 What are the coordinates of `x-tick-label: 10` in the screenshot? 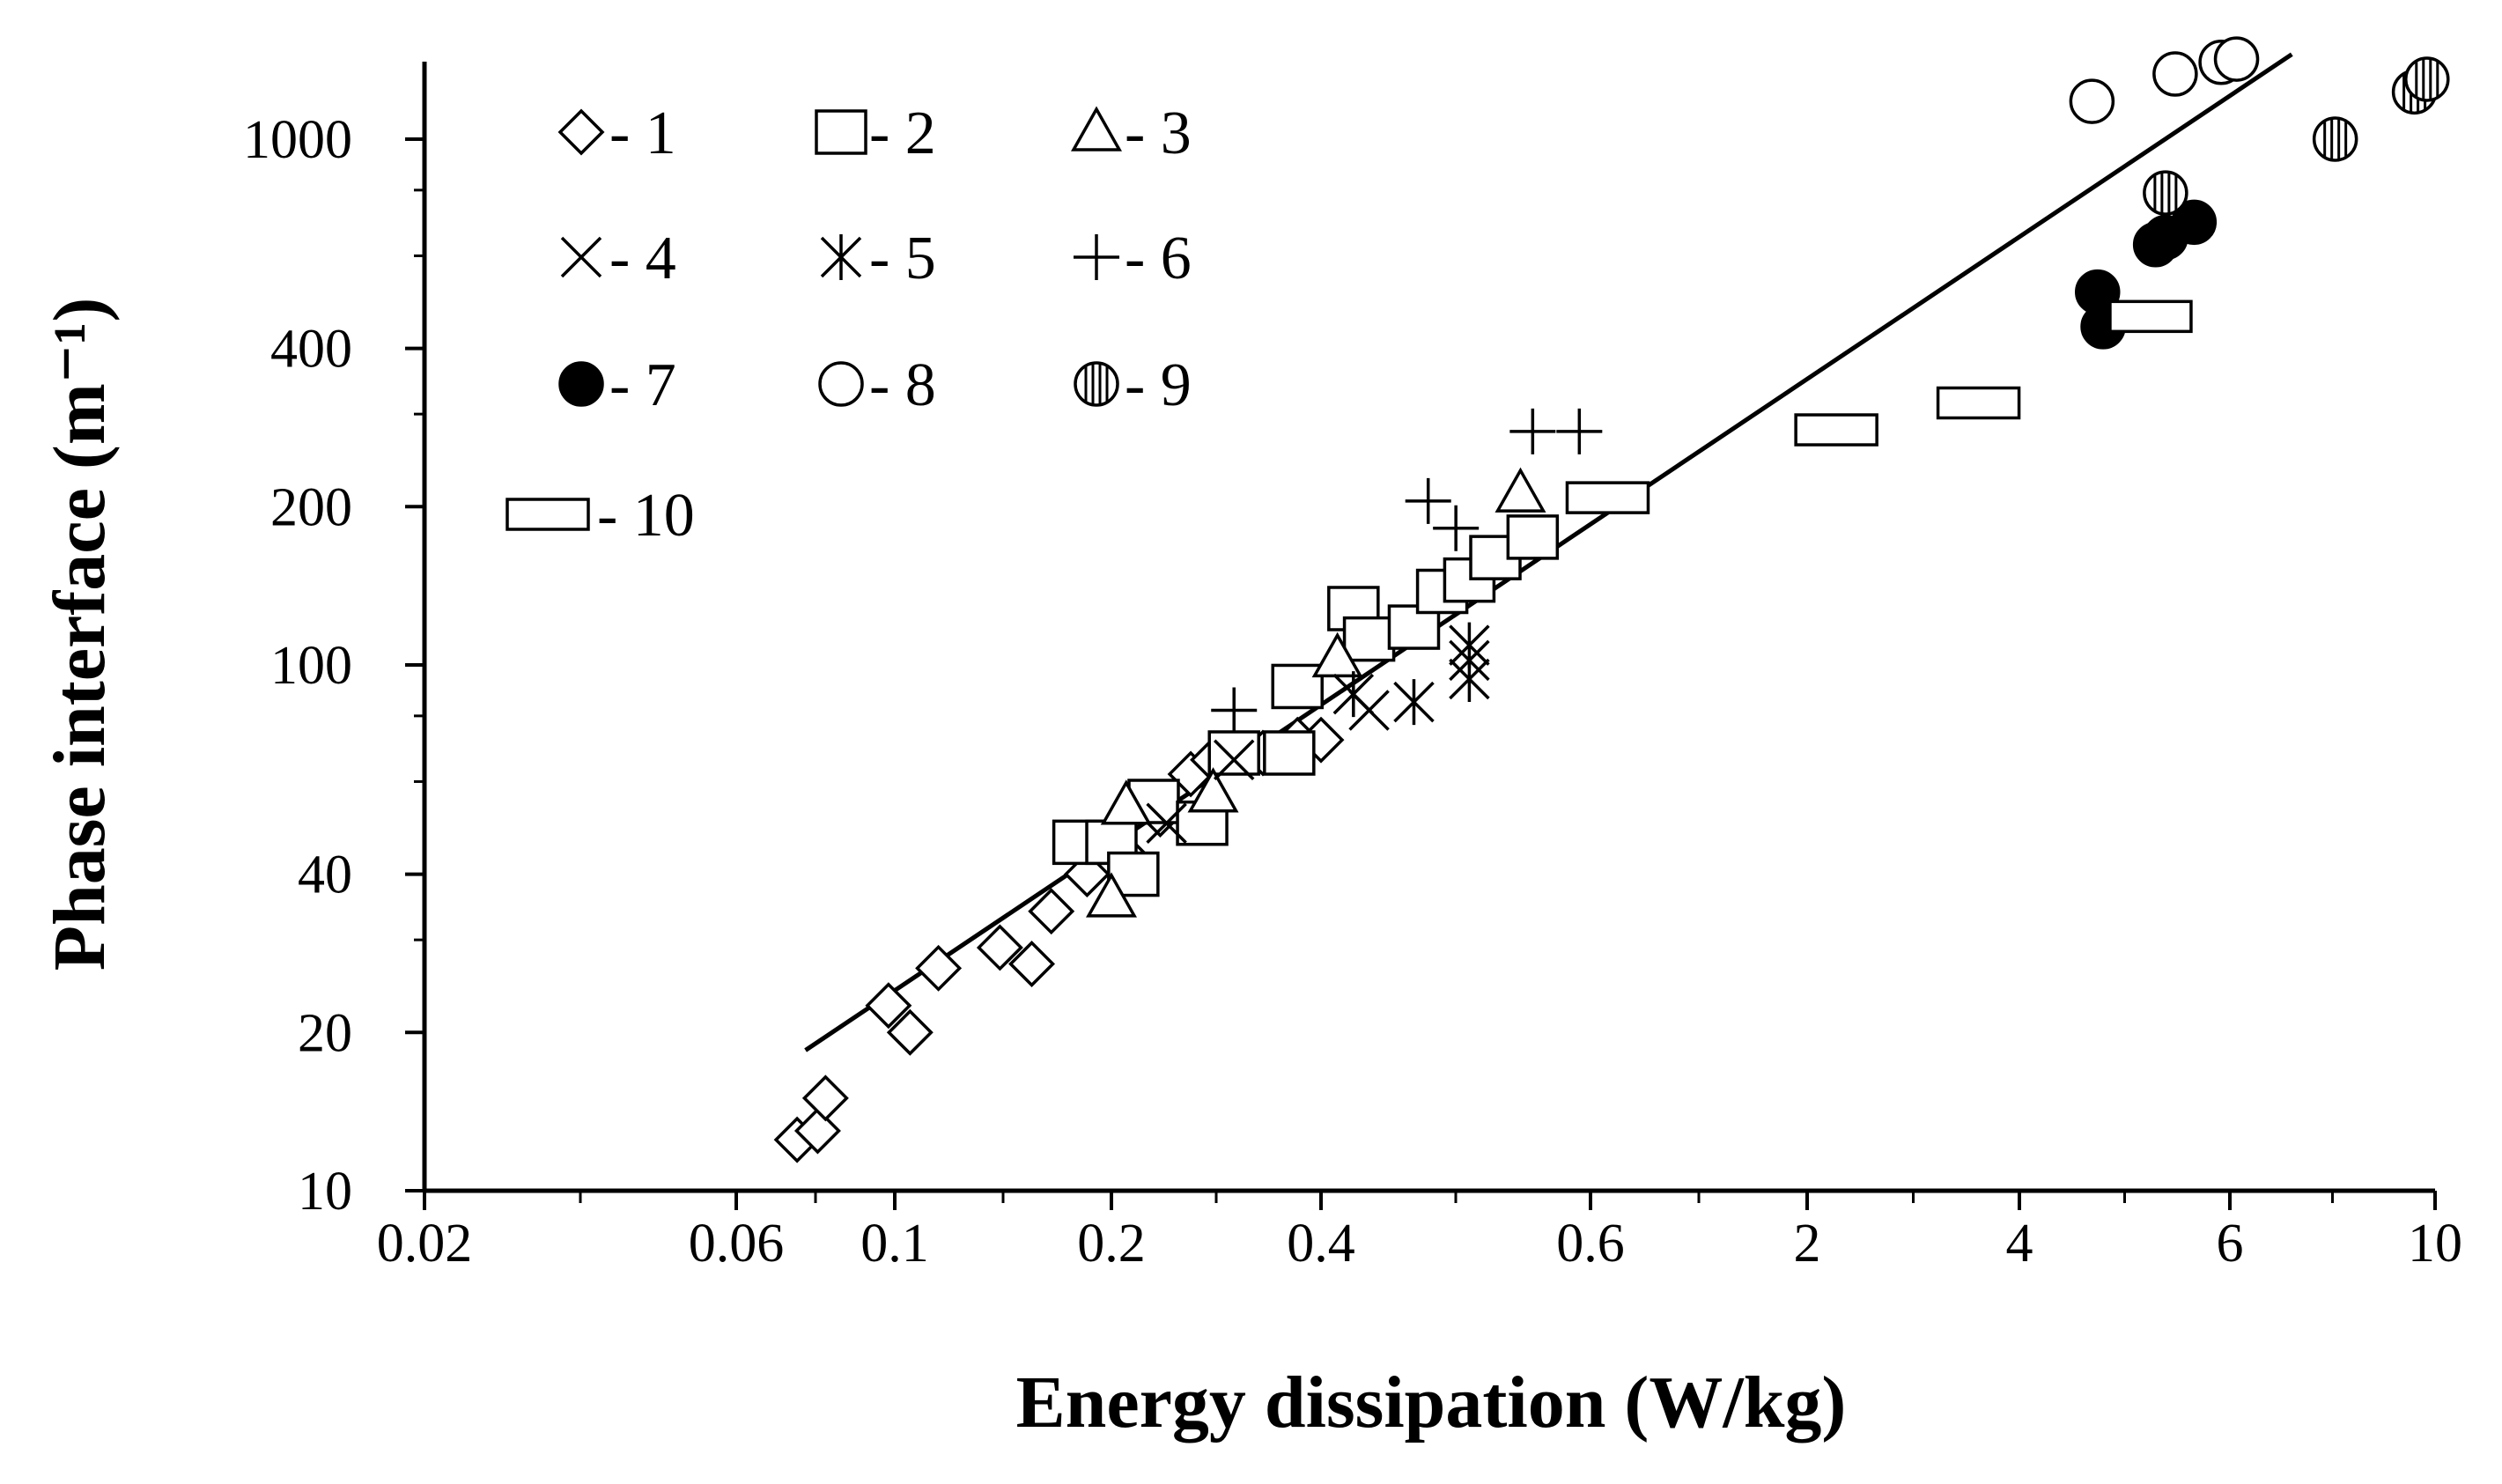 It's located at (2435, 1244).